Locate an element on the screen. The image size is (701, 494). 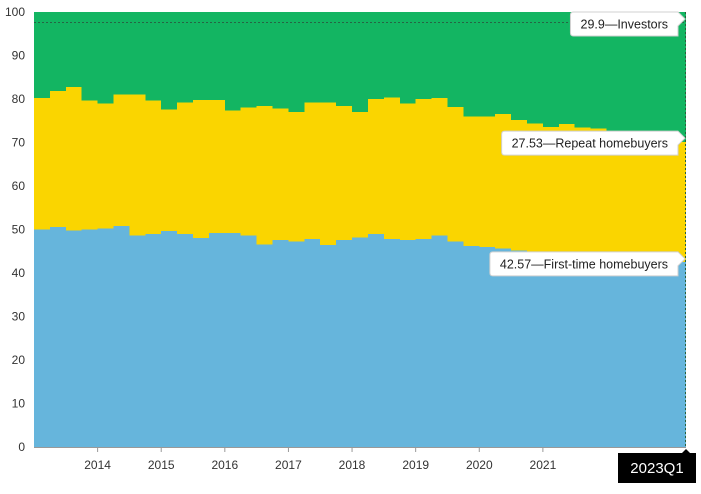
y-tick-label: 0 is located at coordinates (21, 447).